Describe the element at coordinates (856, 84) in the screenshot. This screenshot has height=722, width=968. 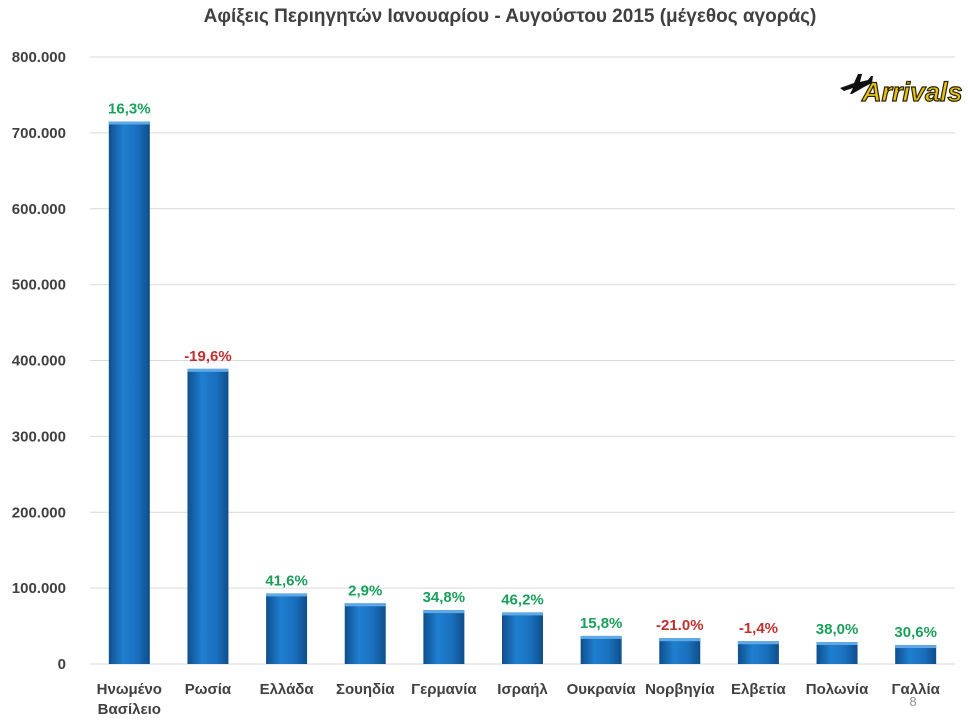
I see `airplane-icon` at that location.